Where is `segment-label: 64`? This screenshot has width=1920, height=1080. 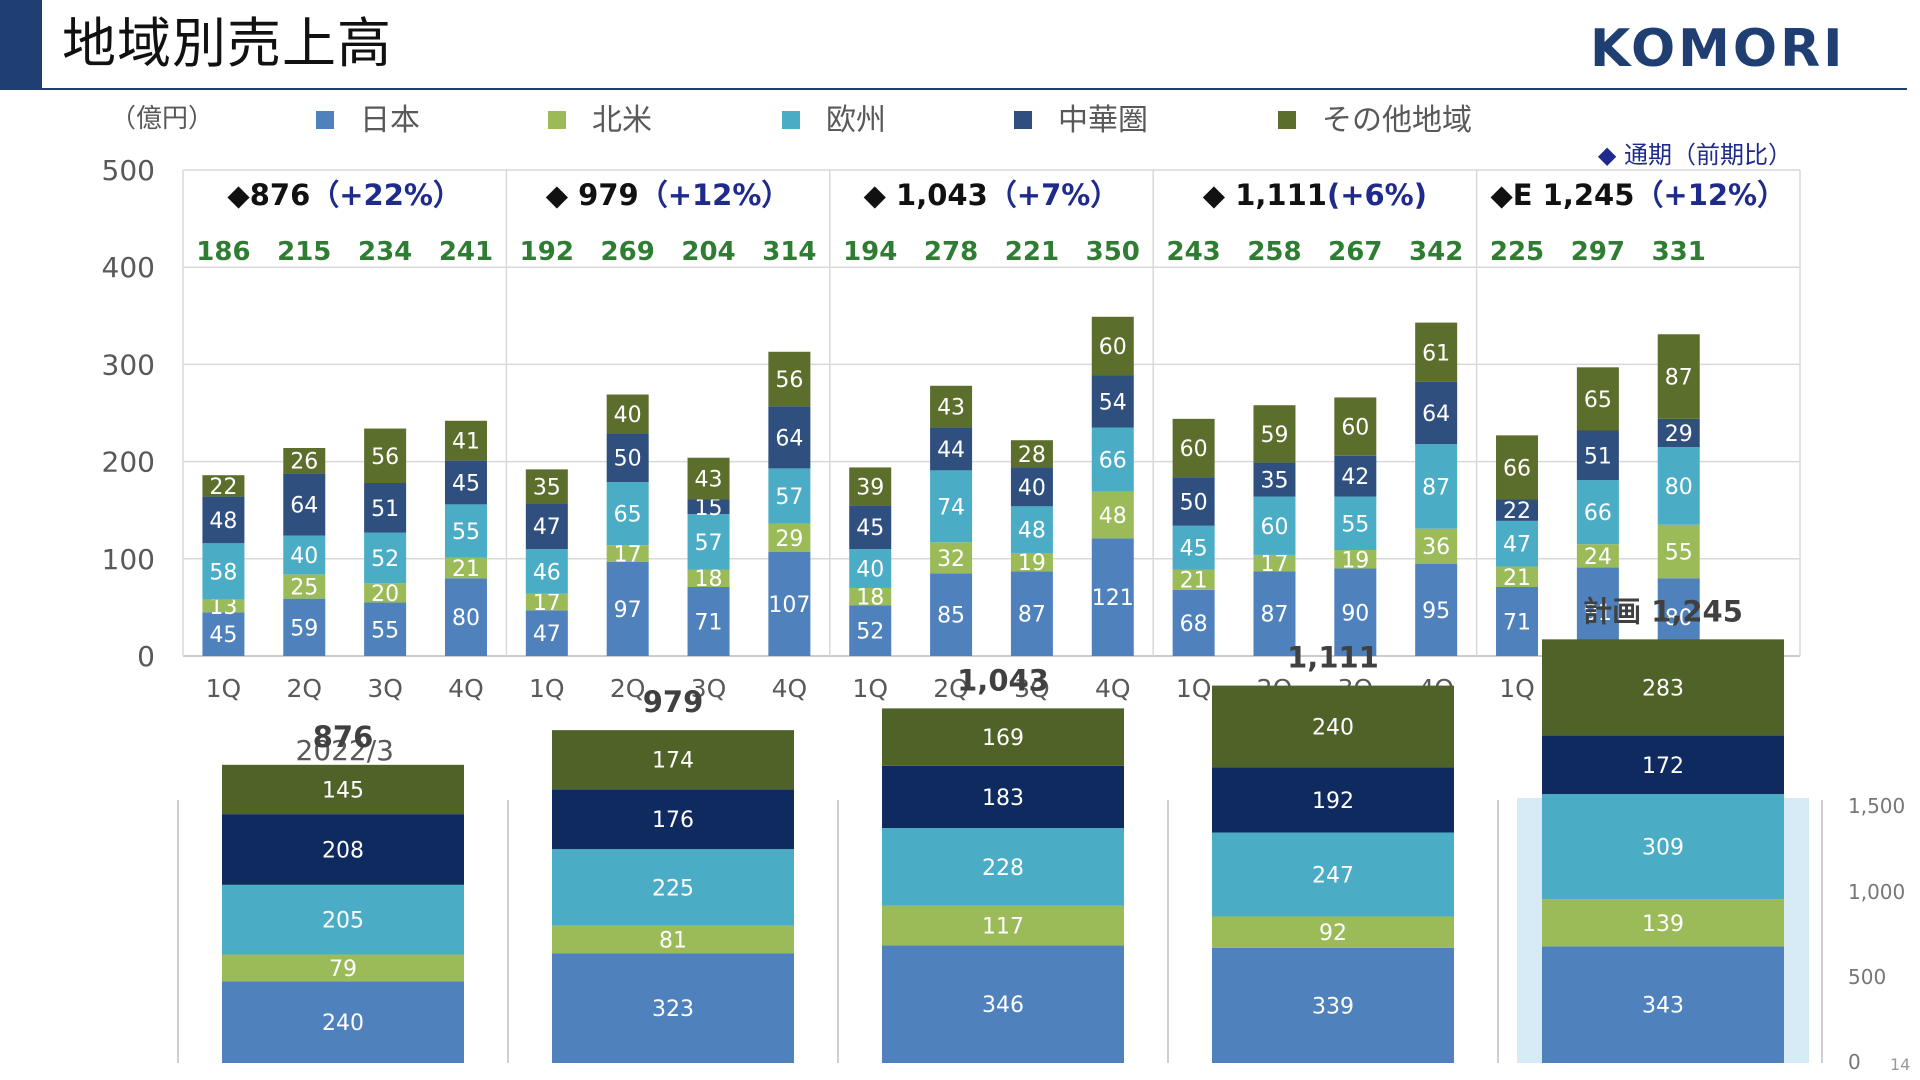 segment-label: 64 is located at coordinates (789, 438).